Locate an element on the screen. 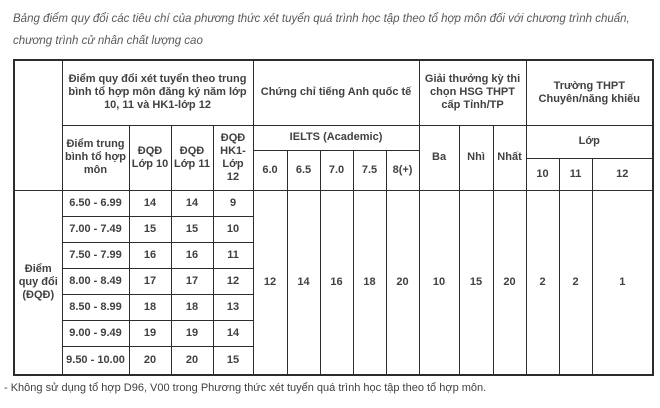  subheader-dqd-hk1-grade12: ĐQĐ HK1- Lớp 12 is located at coordinates (233, 157).